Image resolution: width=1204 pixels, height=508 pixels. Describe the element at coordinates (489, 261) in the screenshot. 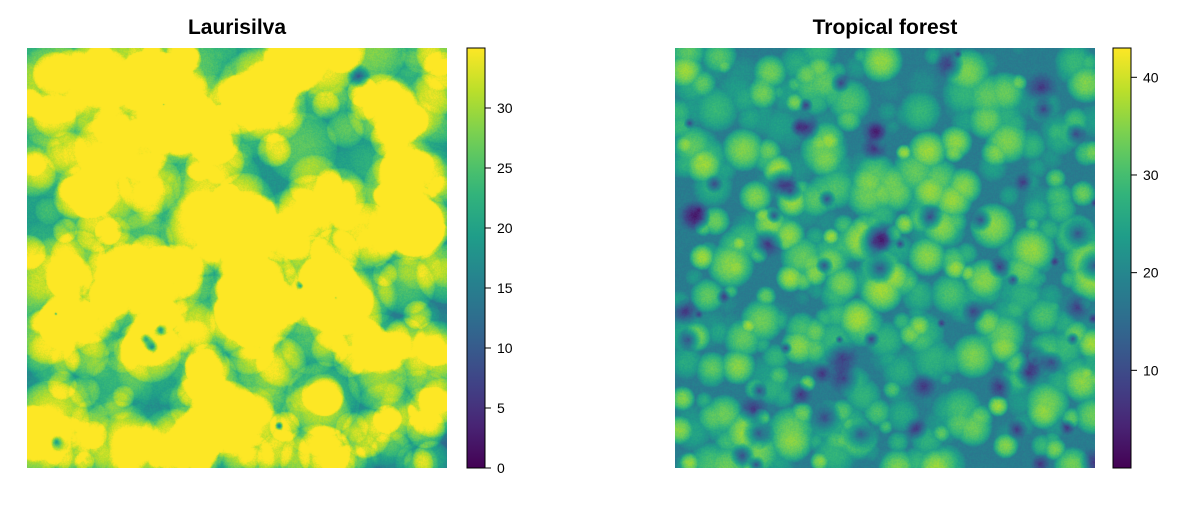

I see `laurisilva-colorbar: 0 5 10 15 20 25 30` at that location.